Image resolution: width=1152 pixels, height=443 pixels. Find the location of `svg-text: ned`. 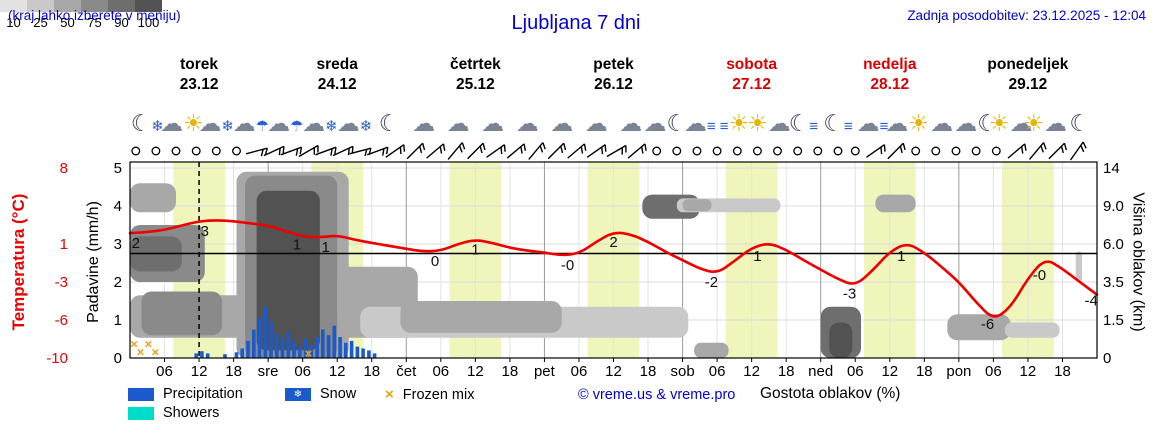

svg-text: ned is located at coordinates (820, 371).